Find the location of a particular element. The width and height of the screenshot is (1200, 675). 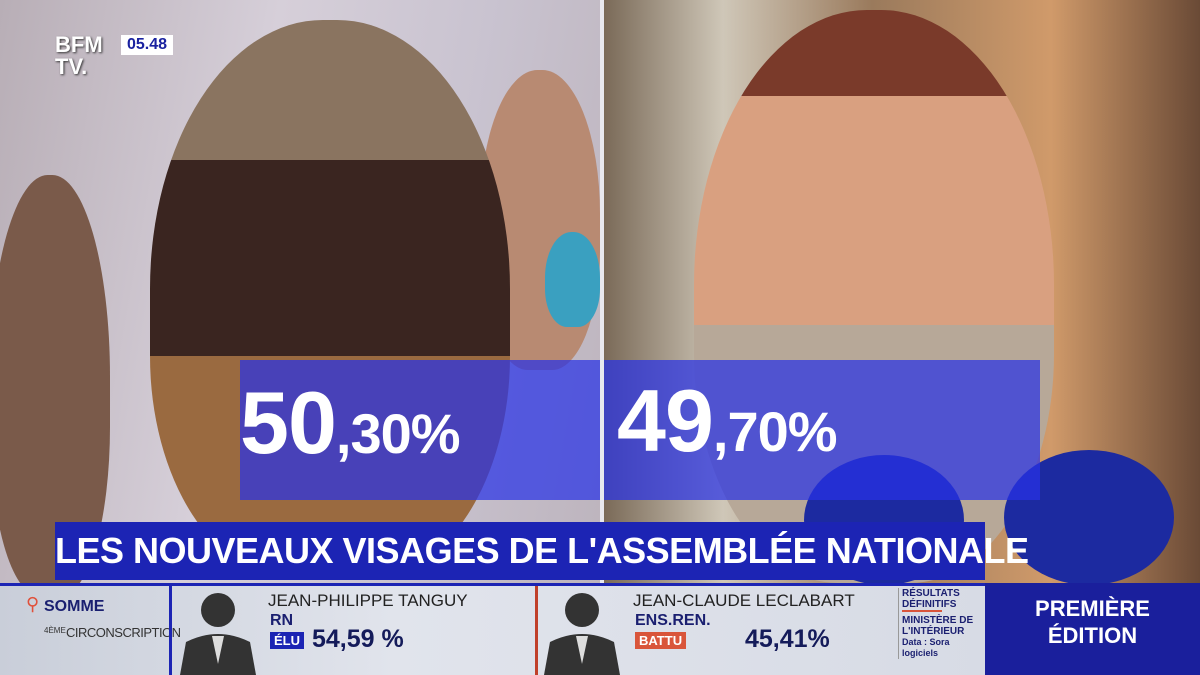

score-band-left is located at coordinates (420, 430).